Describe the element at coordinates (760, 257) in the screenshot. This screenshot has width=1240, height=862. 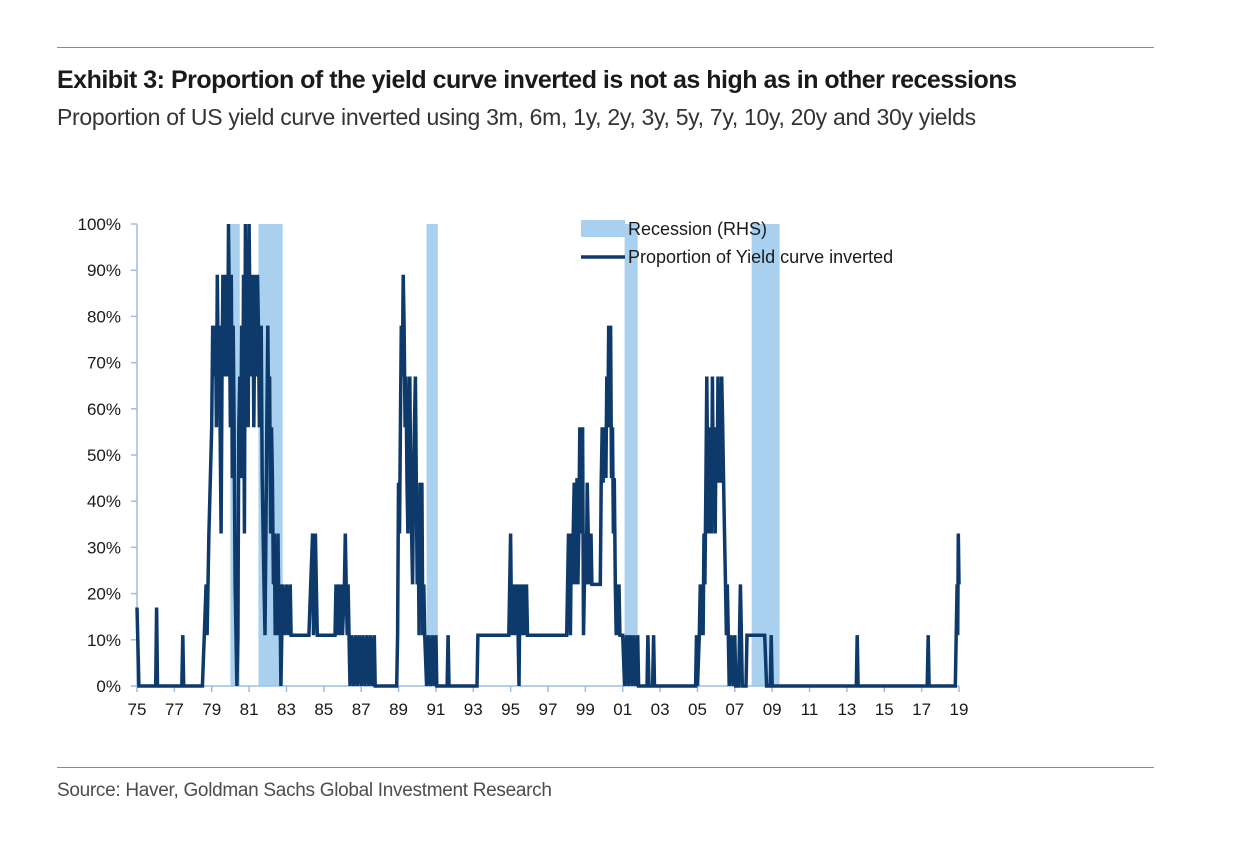
I see `legend-series-label: Proportion of Yield curve inverted` at that location.